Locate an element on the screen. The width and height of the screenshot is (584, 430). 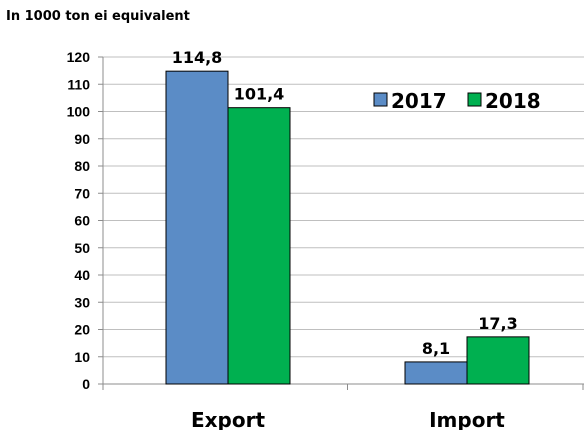
data-label: 114,8 is located at coordinates (197, 57).